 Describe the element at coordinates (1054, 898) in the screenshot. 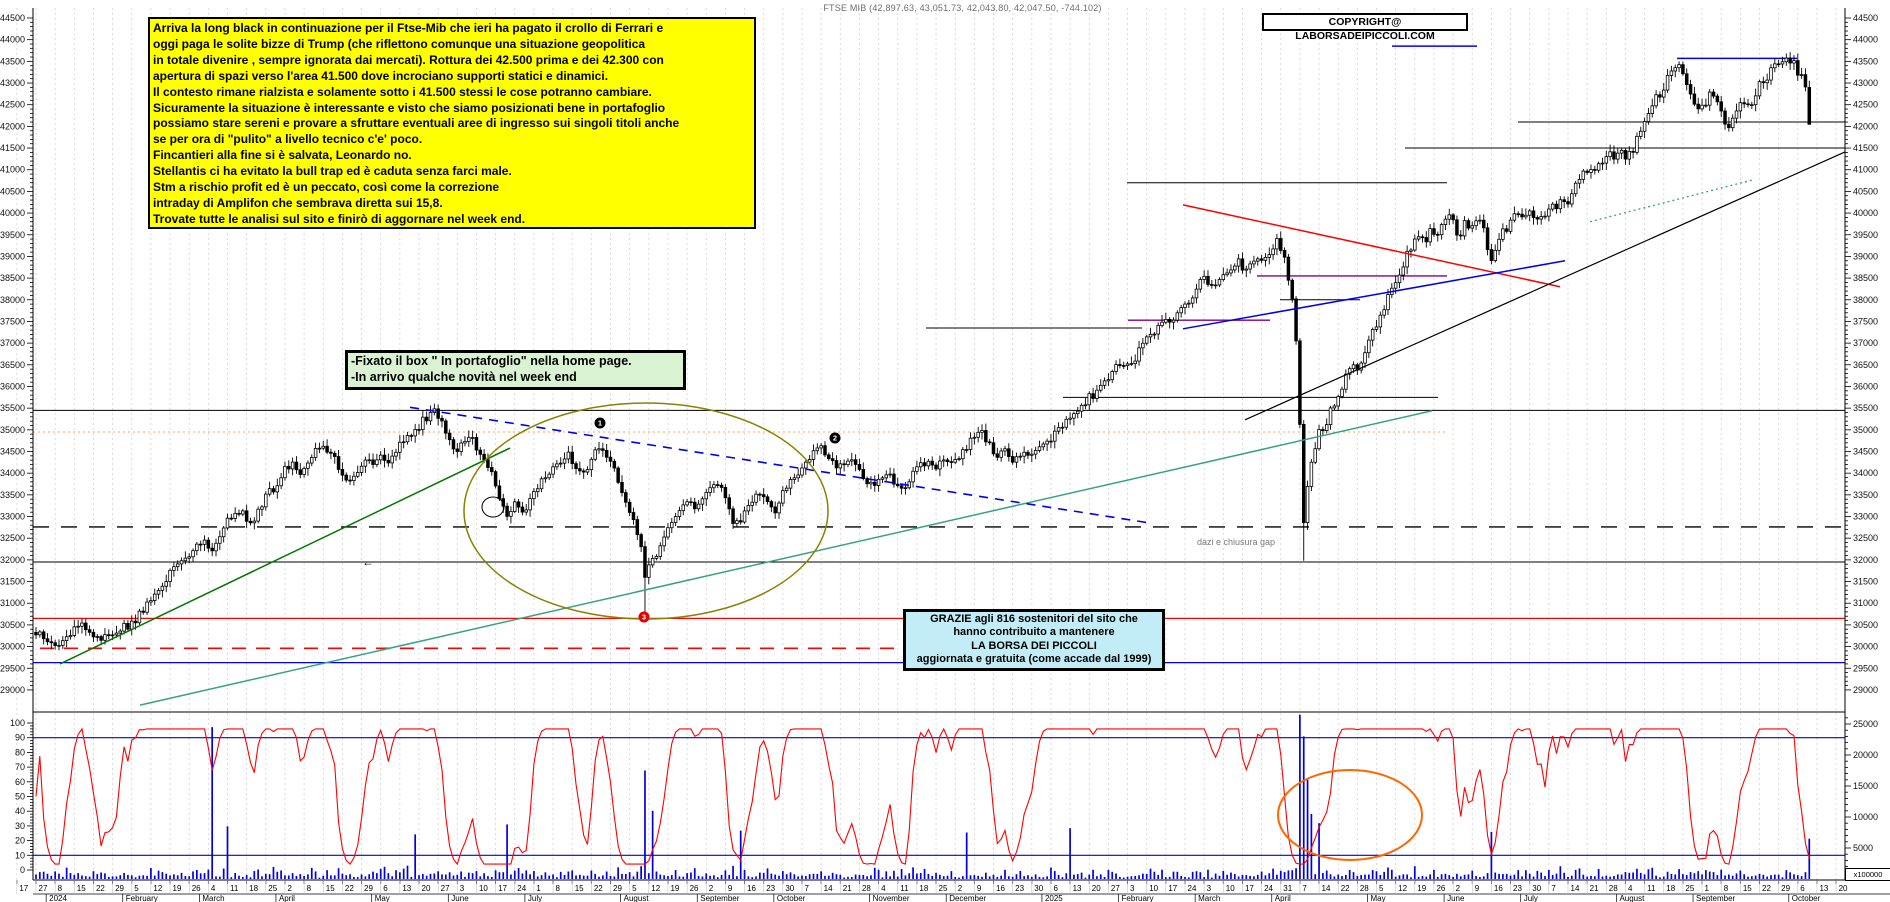

I see `svg-text: 2025` at that location.